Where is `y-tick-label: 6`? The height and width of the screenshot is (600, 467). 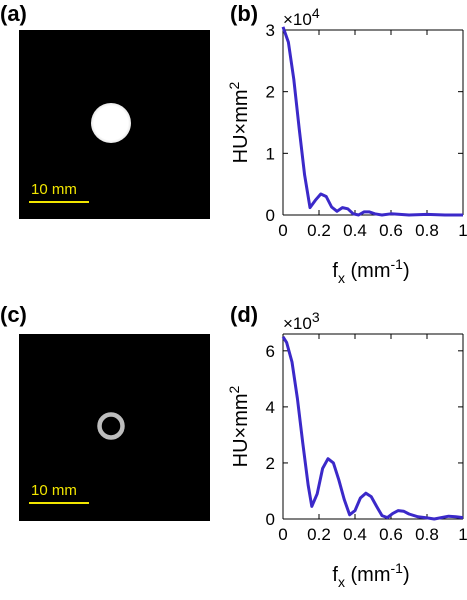 y-tick-label: 6 is located at coordinates (270, 351).